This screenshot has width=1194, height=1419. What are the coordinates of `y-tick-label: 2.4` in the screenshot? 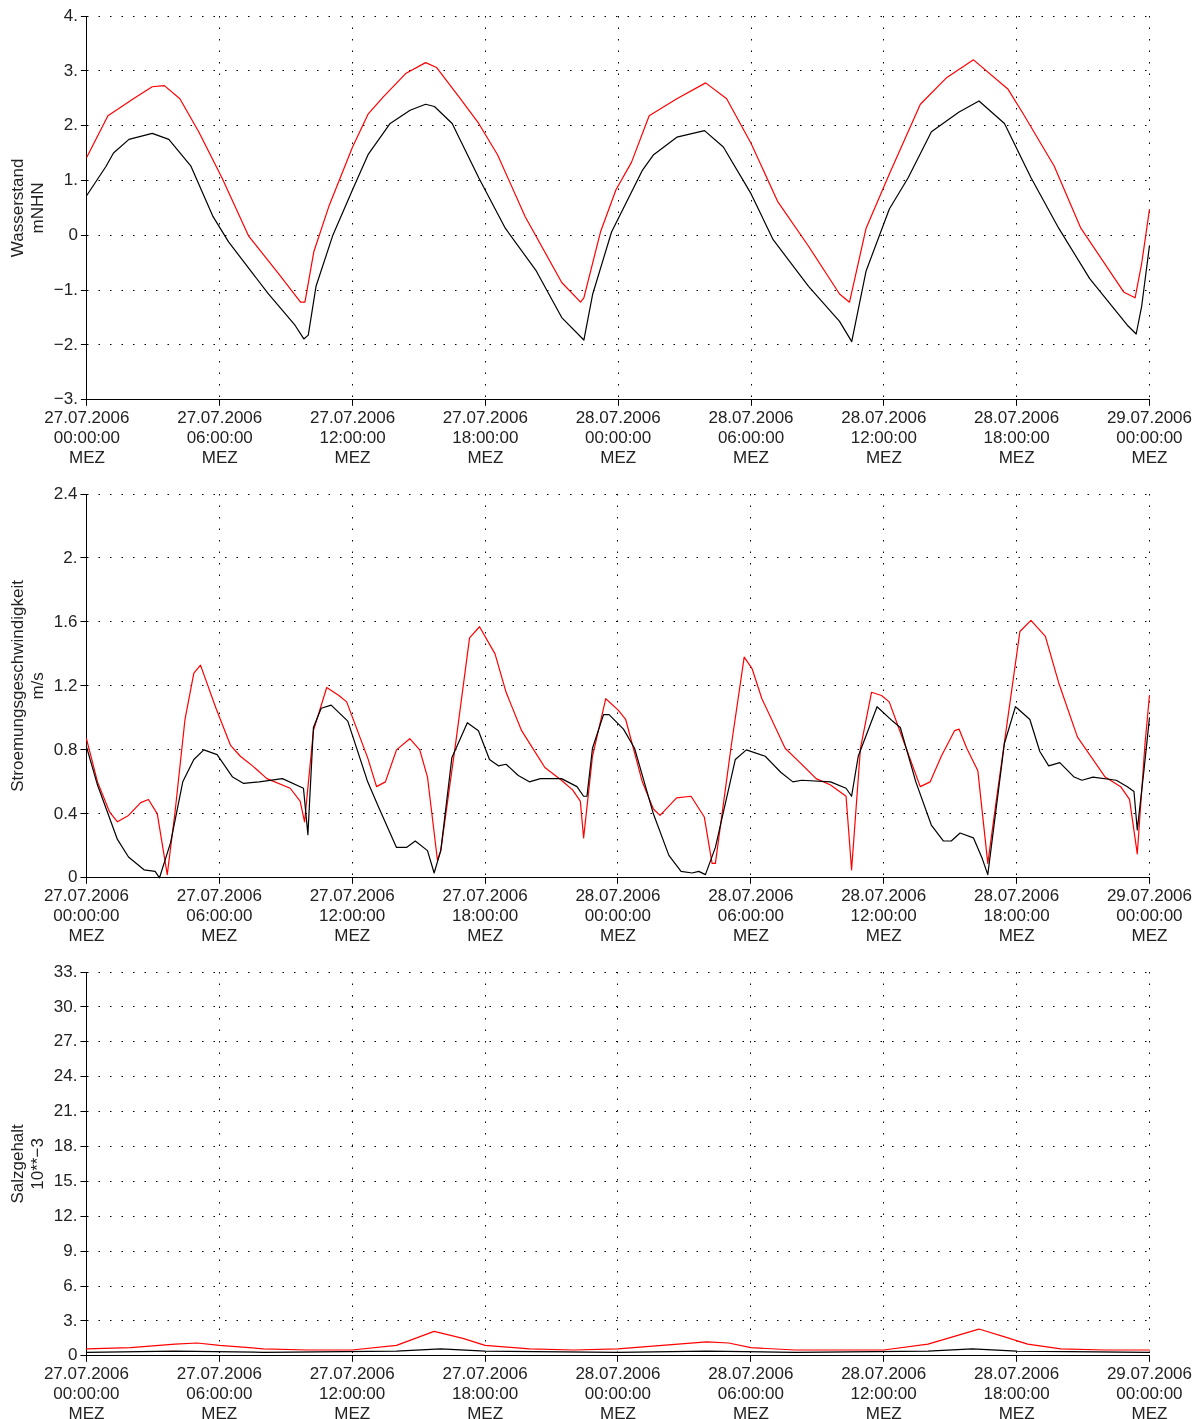 It's located at (65, 493).